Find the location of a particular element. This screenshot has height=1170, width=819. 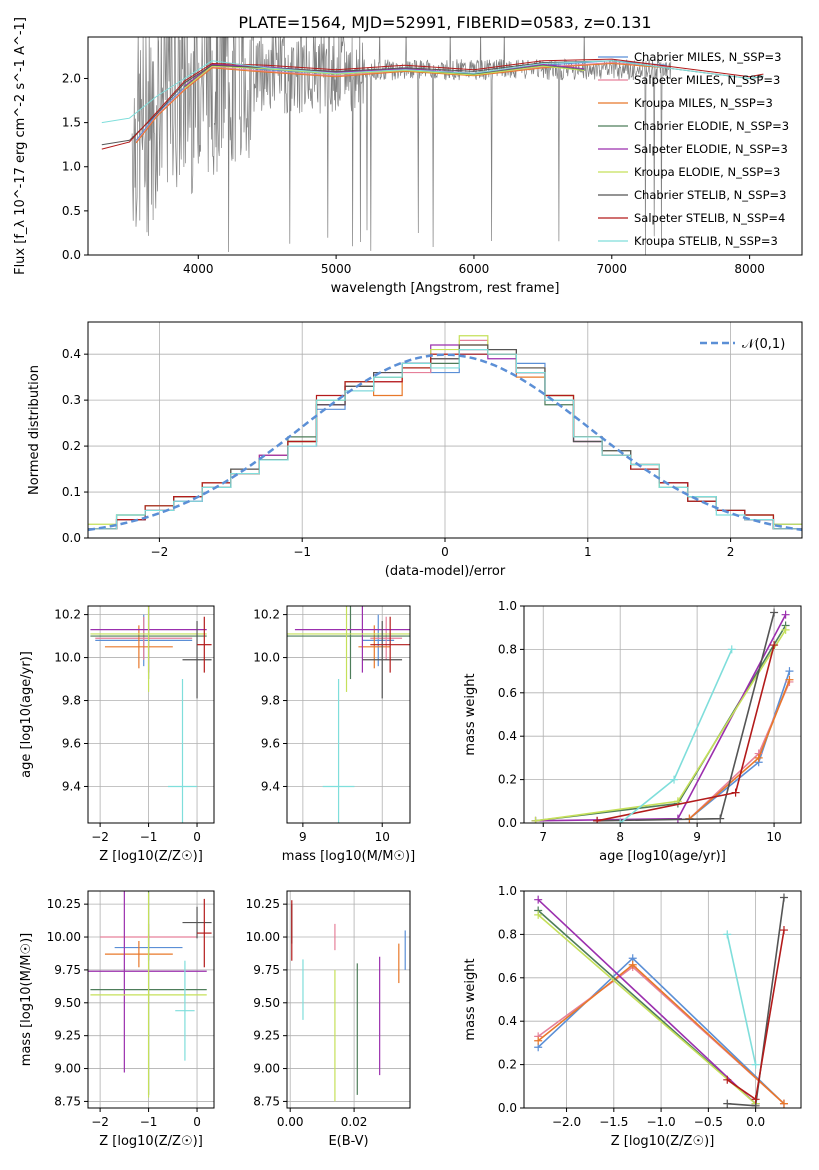

marker-kroupa_stelib is located at coordinates (674, 779).